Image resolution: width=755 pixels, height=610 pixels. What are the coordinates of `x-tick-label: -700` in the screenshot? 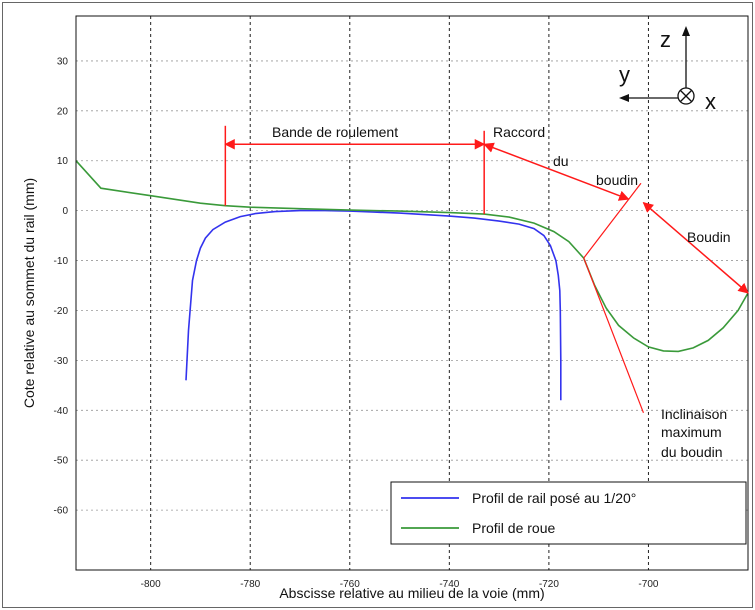 It's located at (648, 584).